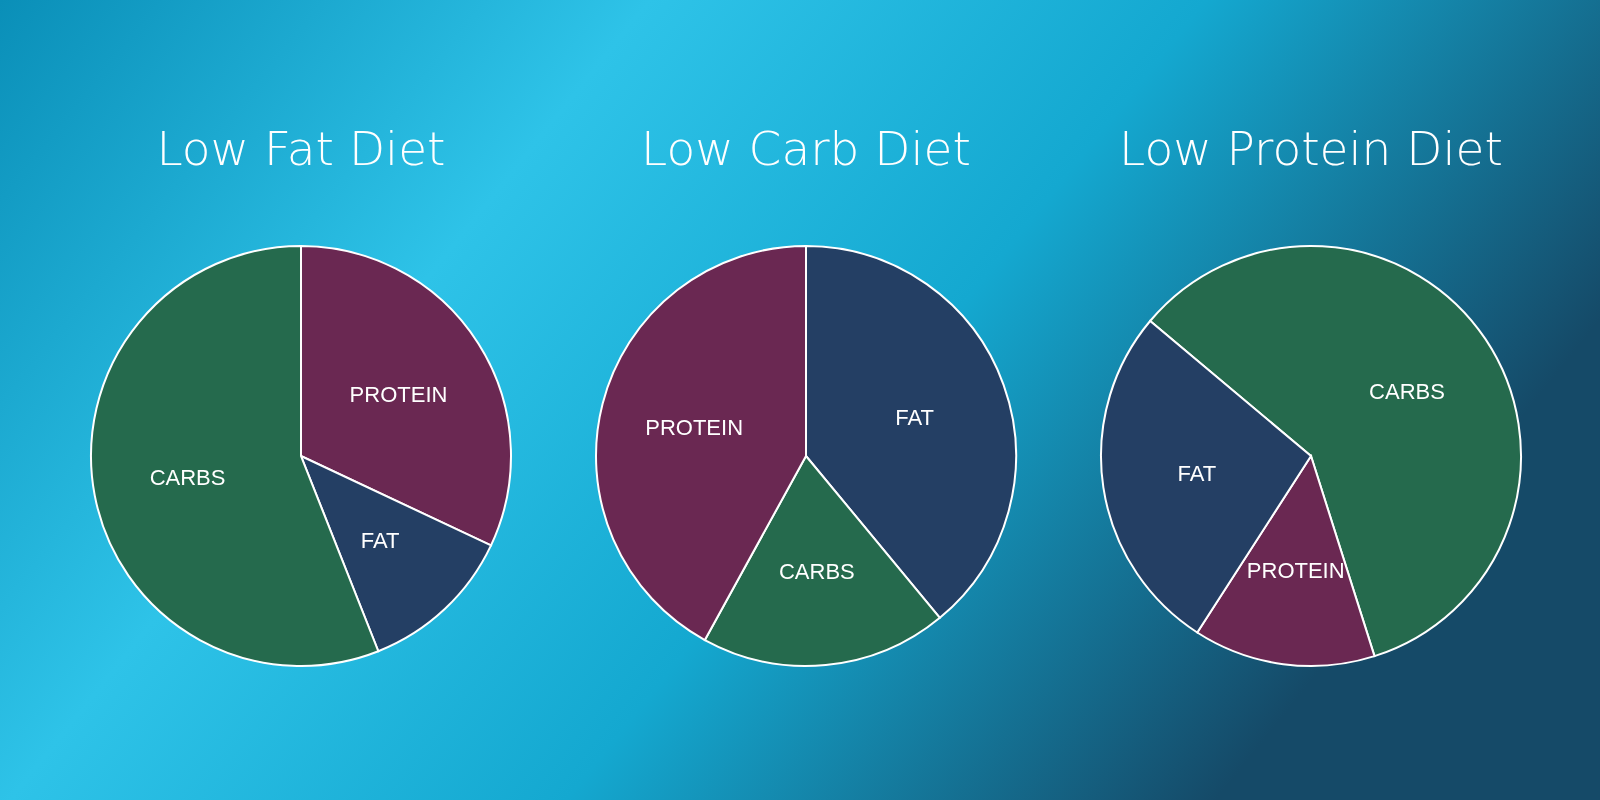 This screenshot has width=1600, height=800. What do you see at coordinates (806, 148) in the screenshot?
I see `chart-title: Low Carb Diet` at bounding box center [806, 148].